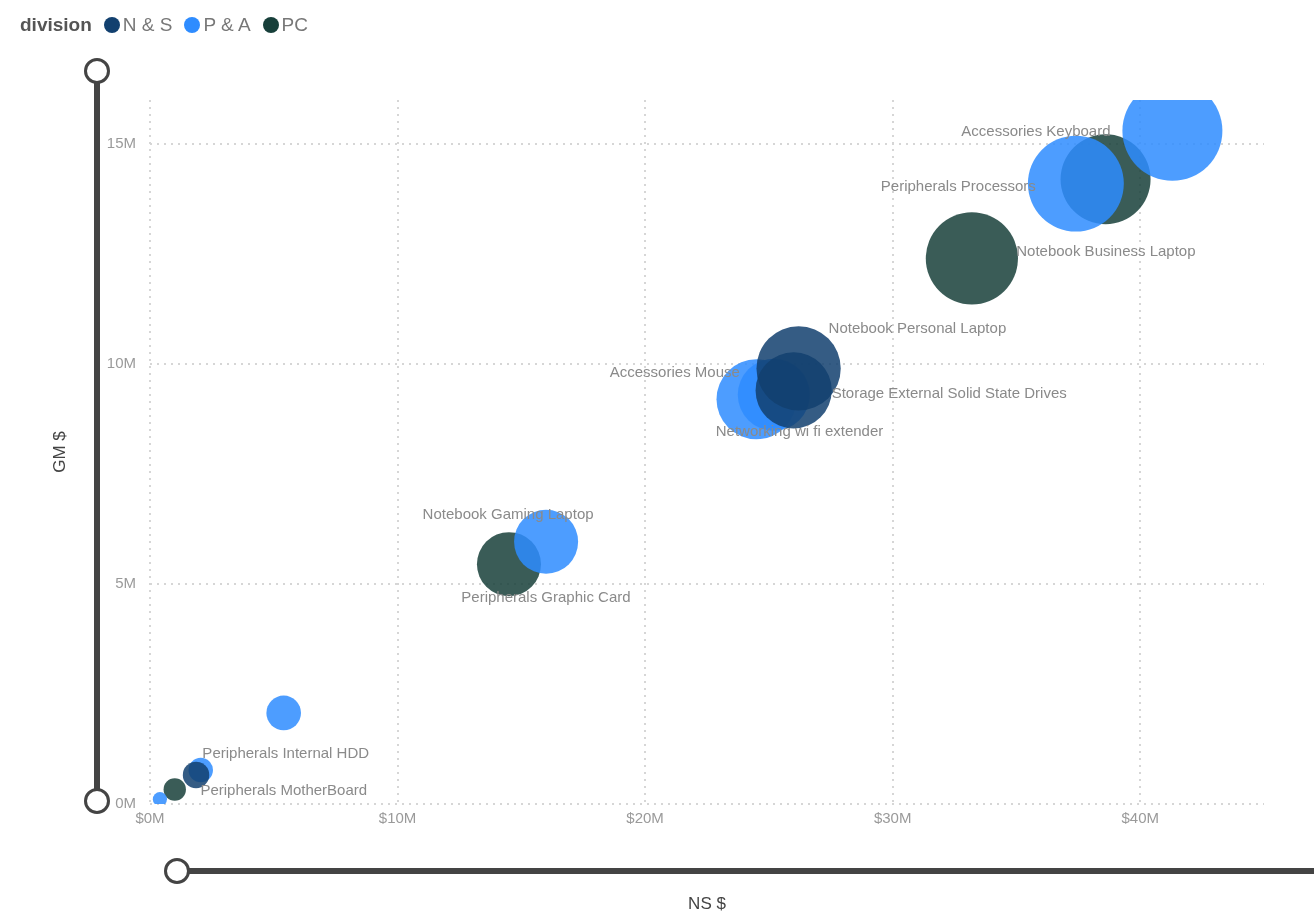 The image size is (1314, 919). What do you see at coordinates (546, 597) in the screenshot?
I see `annotation: Peripherals Graphic Card` at bounding box center [546, 597].